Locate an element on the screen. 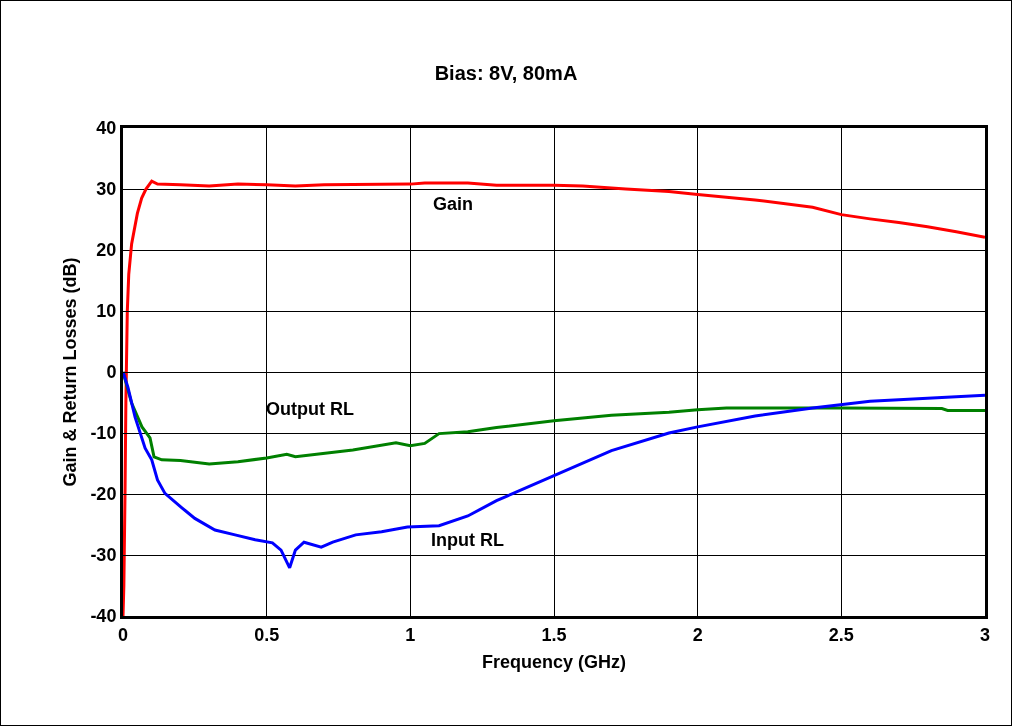 This screenshot has height=726, width=1012. y-tick-label: -40 is located at coordinates (103, 616).